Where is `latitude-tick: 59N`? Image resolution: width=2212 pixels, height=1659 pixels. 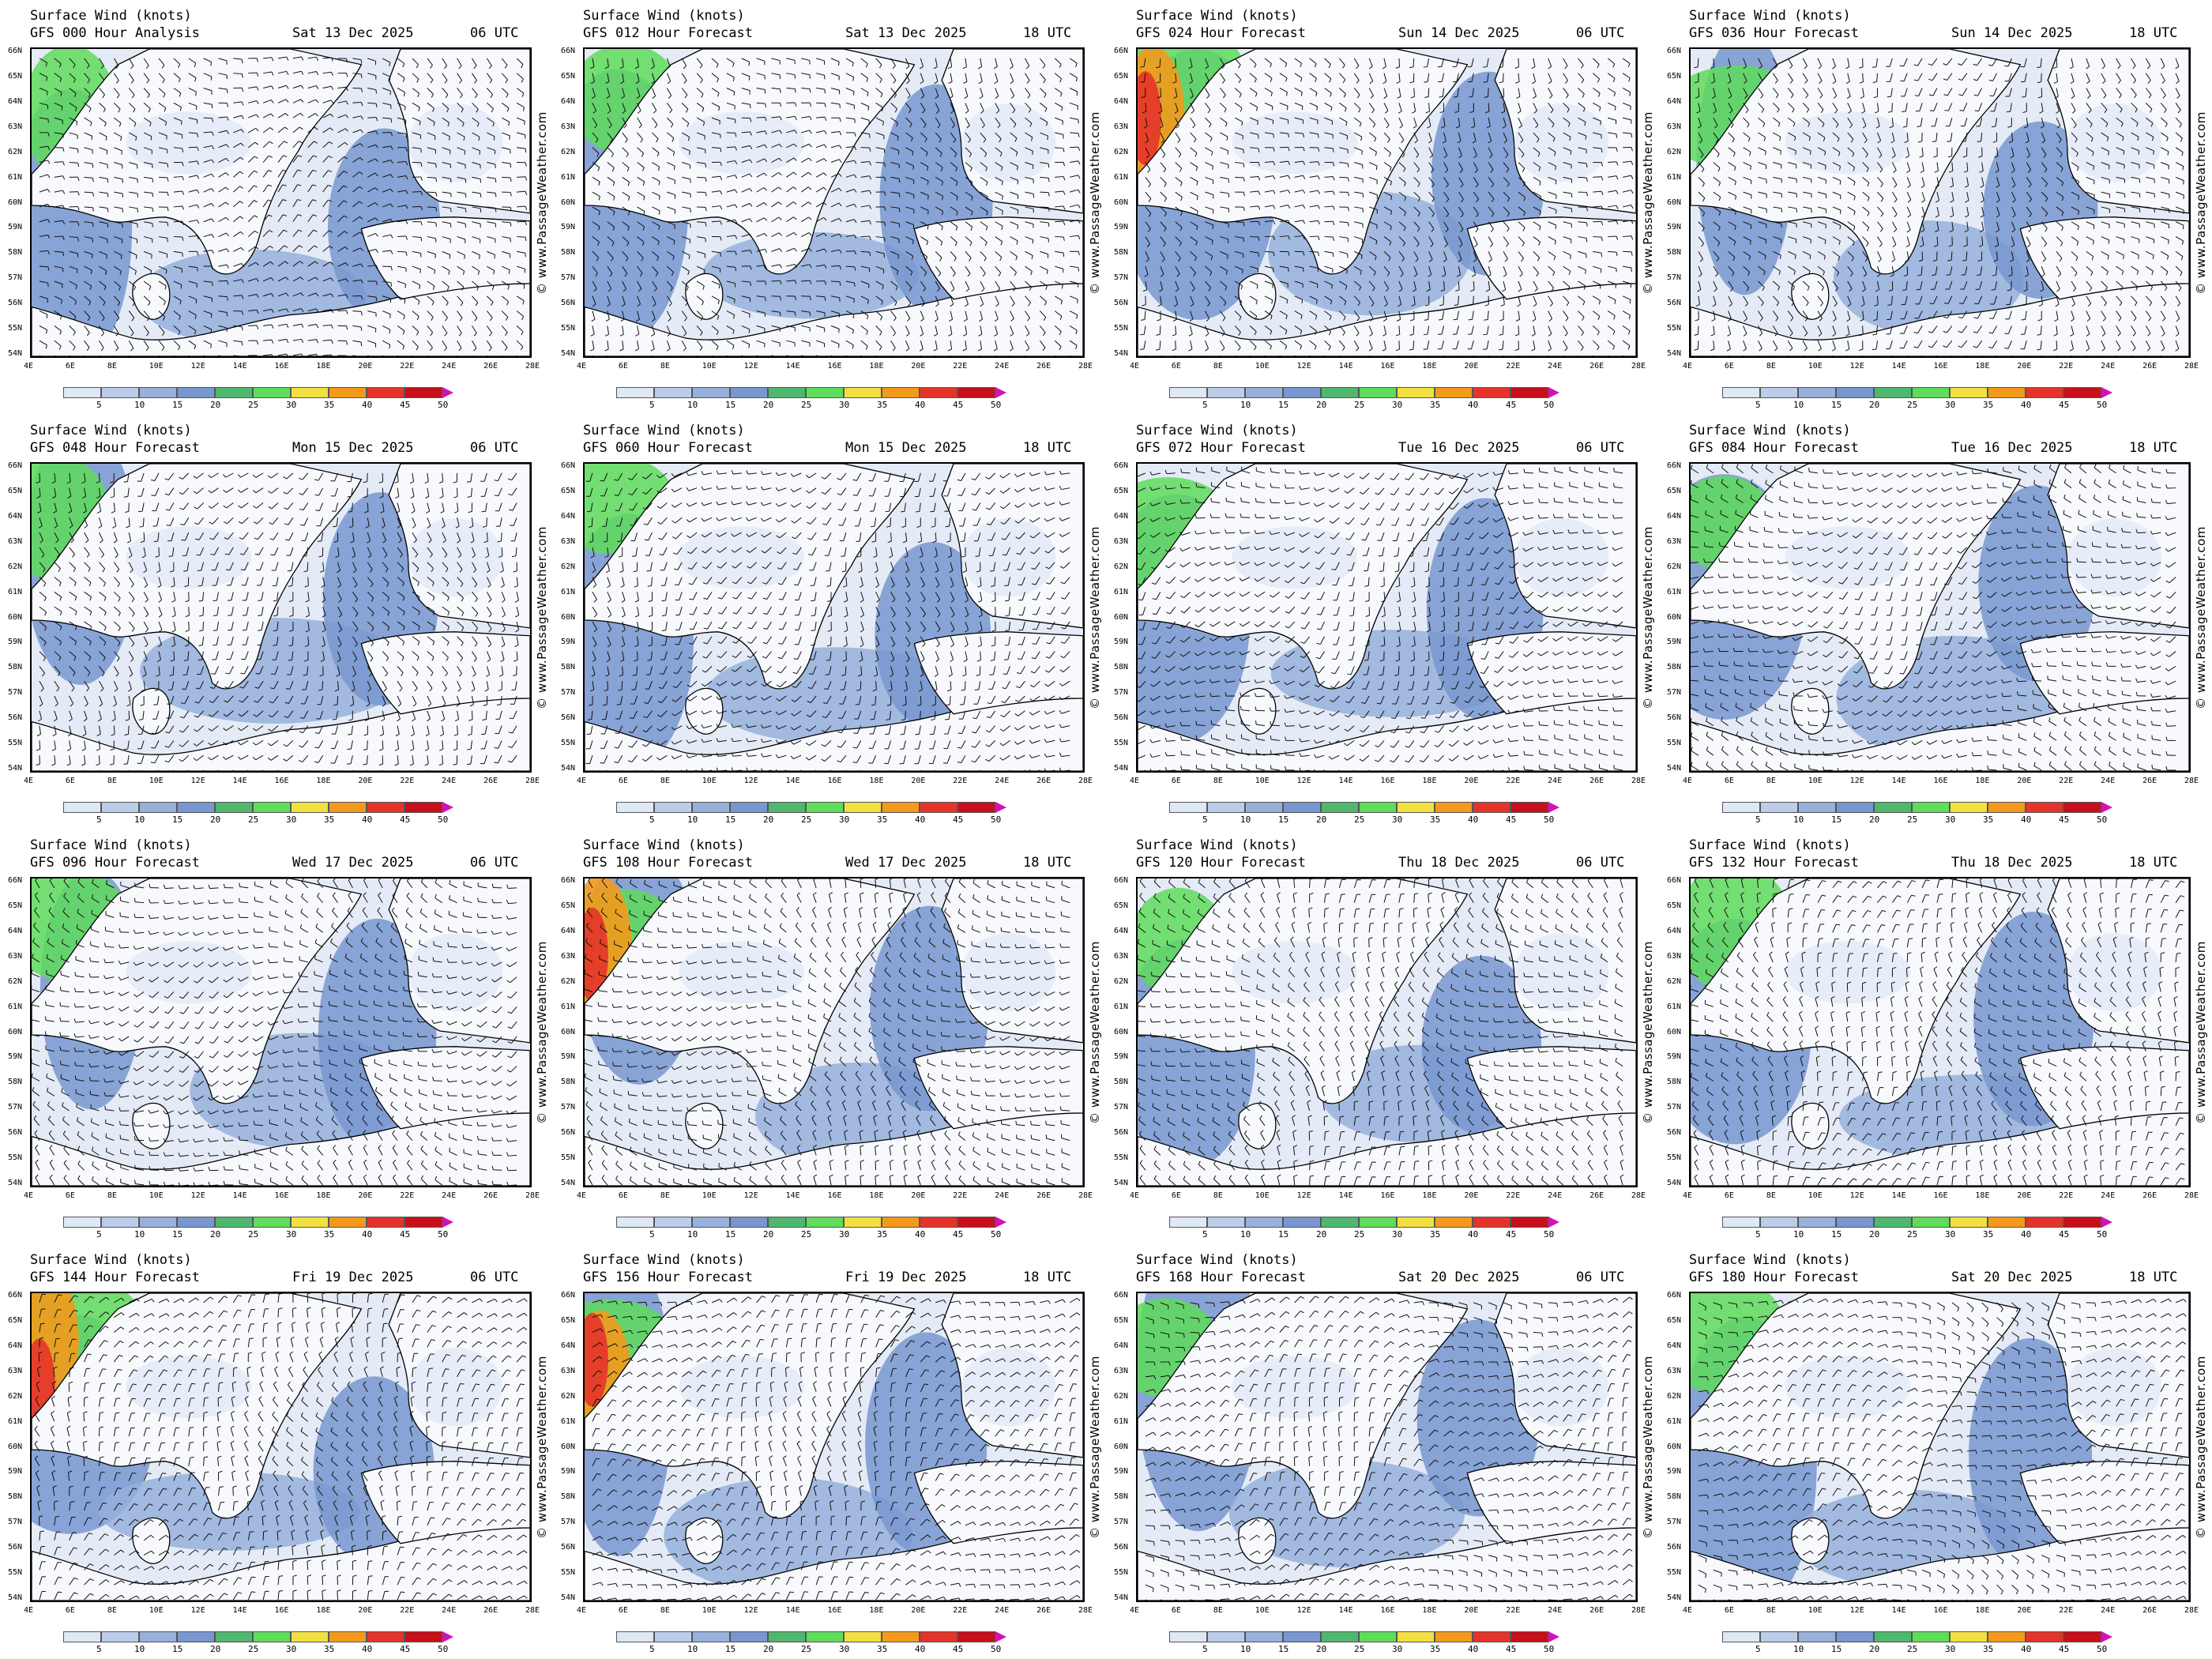
latitude-tick: 59N is located at coordinates (1121, 1472).